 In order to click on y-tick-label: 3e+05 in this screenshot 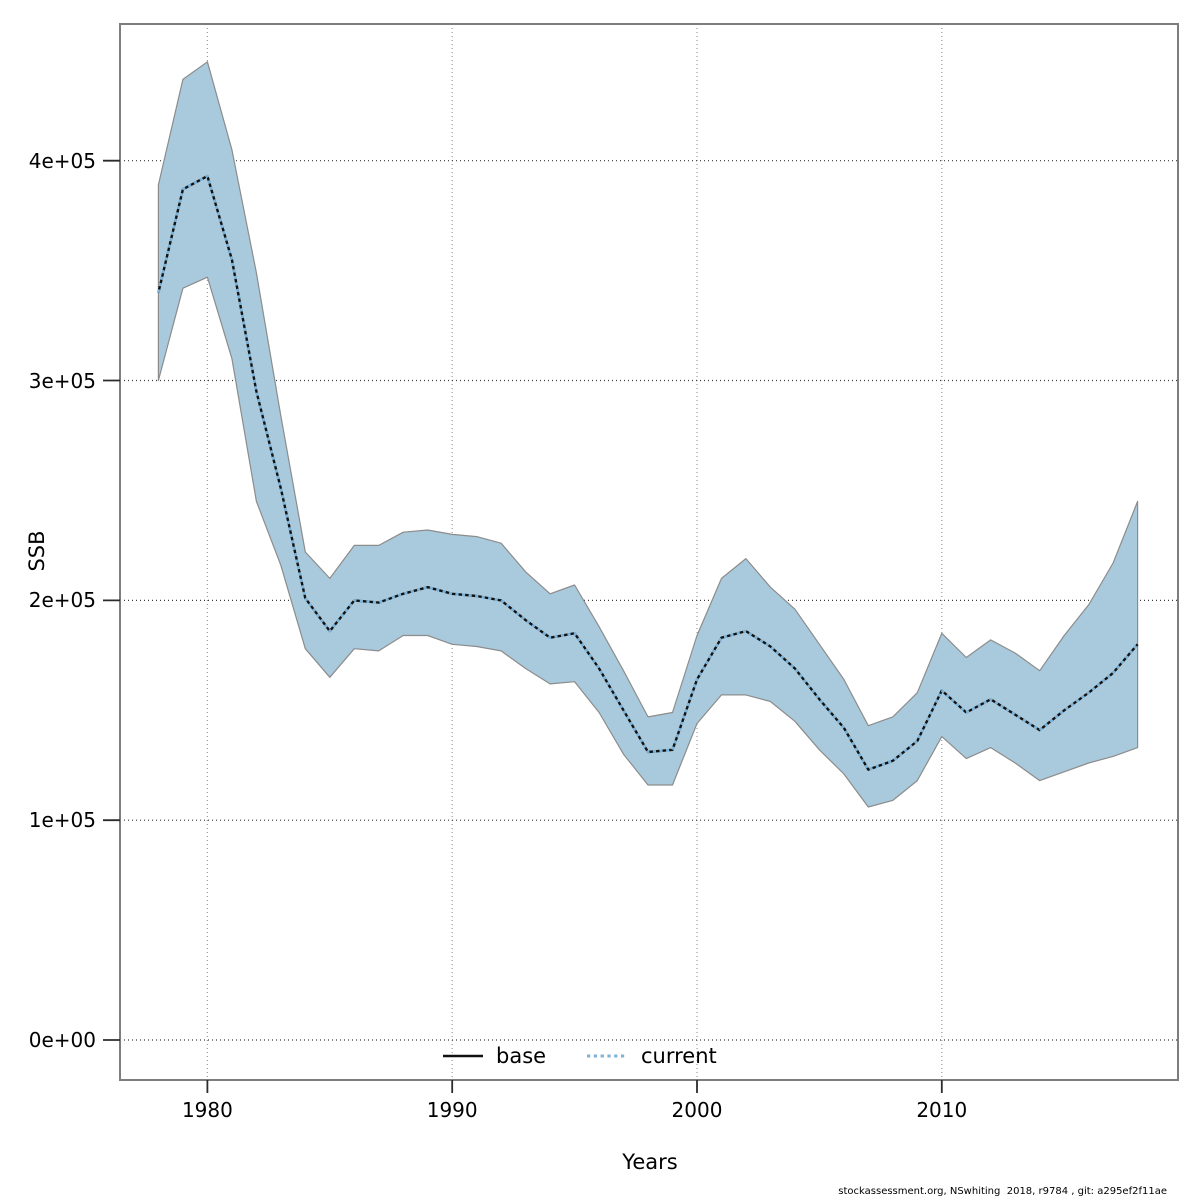, I will do `click(62, 380)`.